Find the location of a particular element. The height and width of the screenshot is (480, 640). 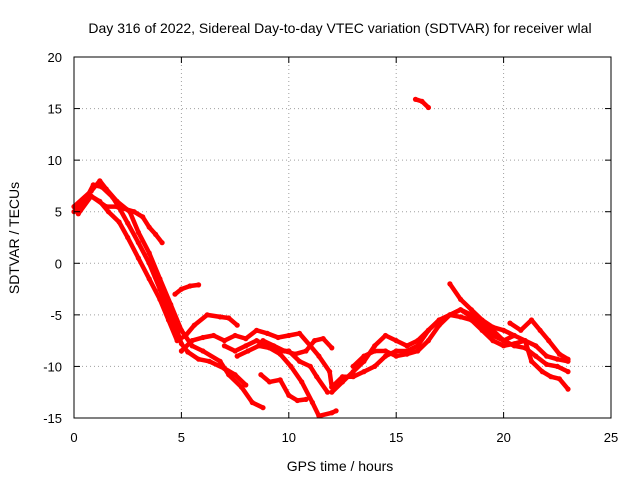

x-axis-label: GPS time / hours is located at coordinates (340, 466).